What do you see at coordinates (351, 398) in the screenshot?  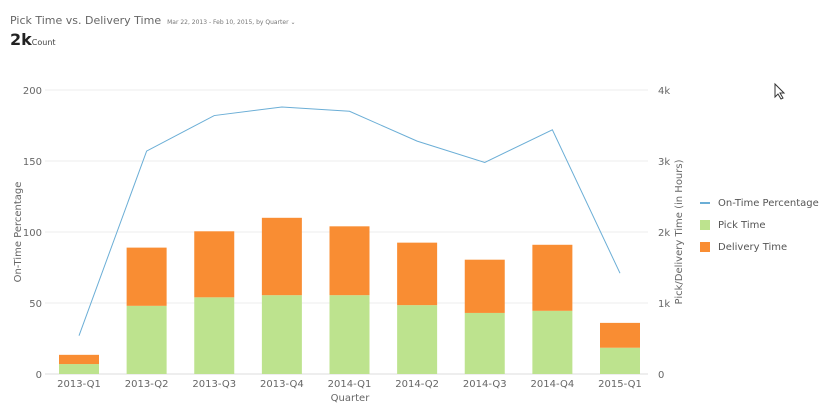 I see `x-axis-label: Quarter` at bounding box center [351, 398].